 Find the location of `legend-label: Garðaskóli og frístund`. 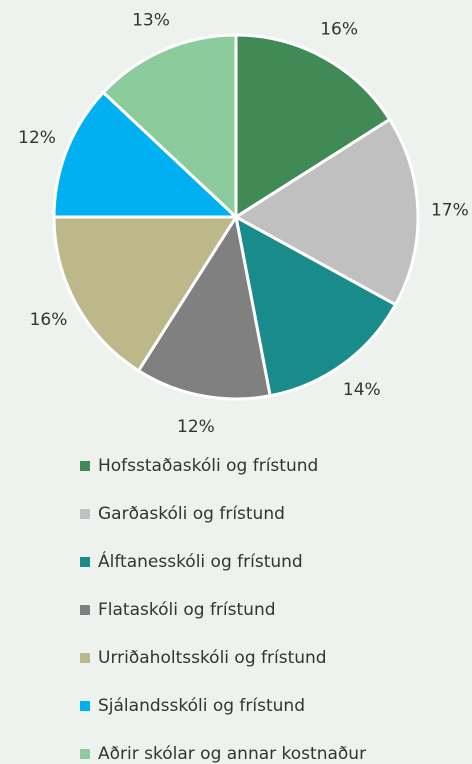

legend-label: Garðaskóli og frístund is located at coordinates (191, 514).